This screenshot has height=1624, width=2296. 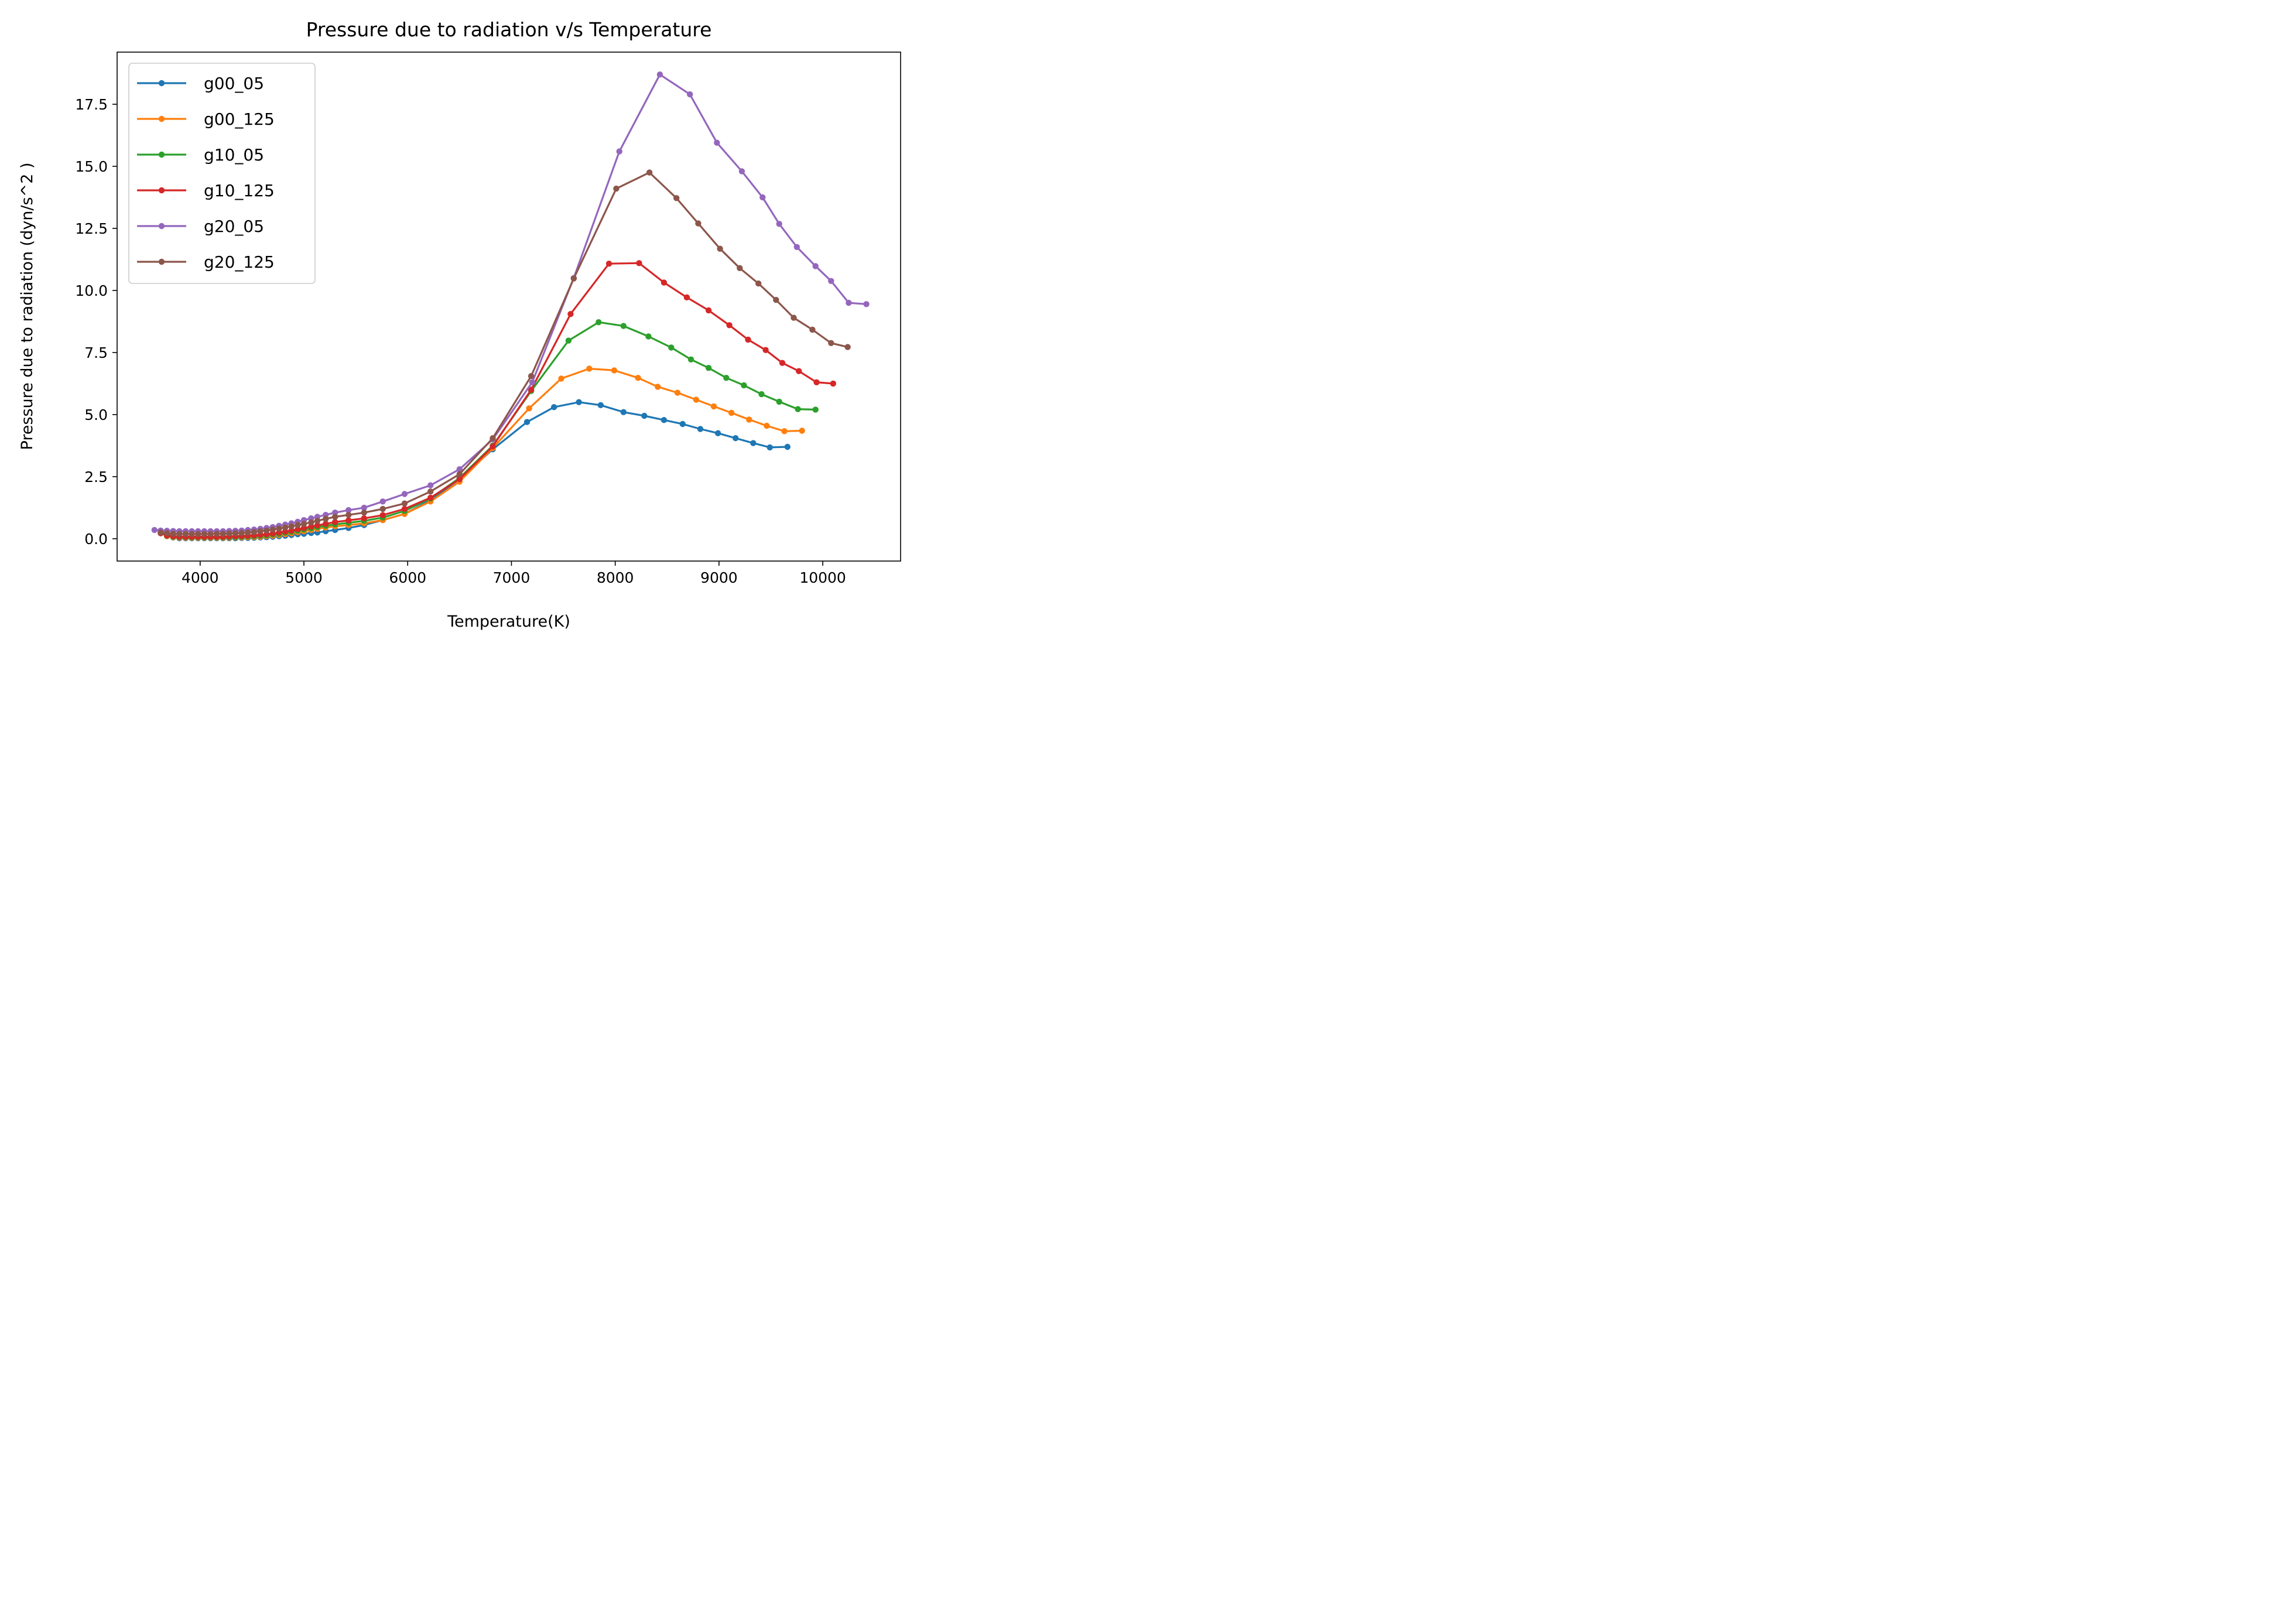 What do you see at coordinates (234, 155) in the screenshot?
I see `legend-label: g10_05` at bounding box center [234, 155].